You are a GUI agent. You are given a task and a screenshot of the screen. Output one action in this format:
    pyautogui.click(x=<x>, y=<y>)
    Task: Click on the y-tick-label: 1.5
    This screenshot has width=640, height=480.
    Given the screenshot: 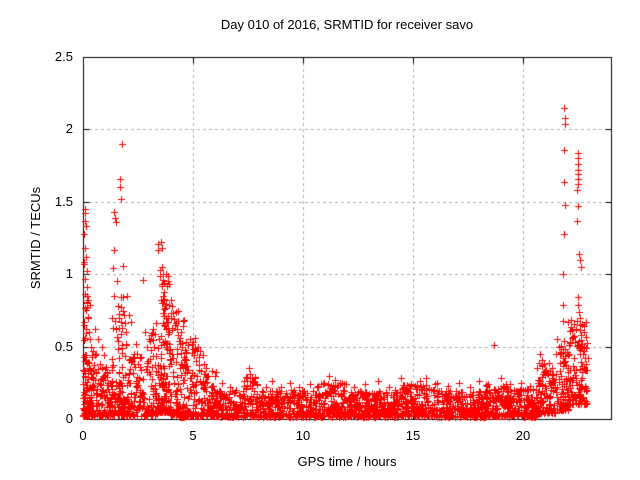 What is the action you would take?
    pyautogui.click(x=63, y=201)
    